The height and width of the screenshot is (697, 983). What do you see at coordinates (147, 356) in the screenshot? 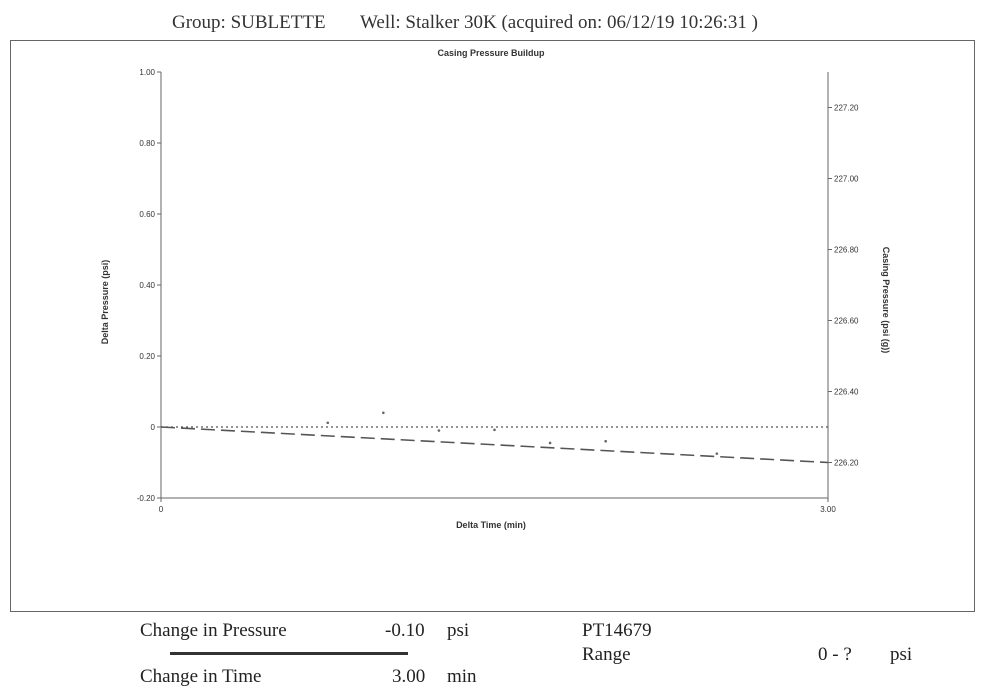
I see `y-tick-label-4: 0.20` at bounding box center [147, 356].